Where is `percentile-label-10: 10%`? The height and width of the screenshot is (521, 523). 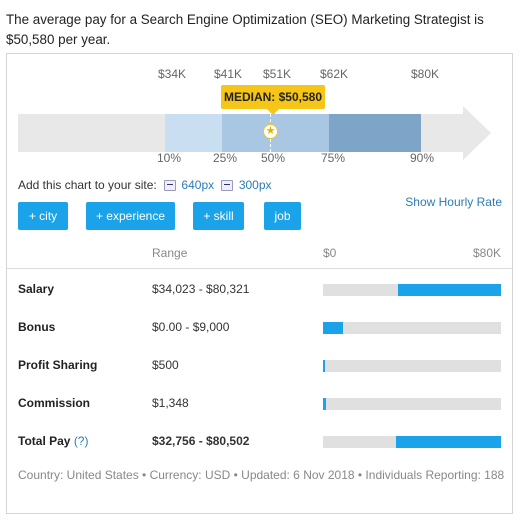
percentile-label-10: 10% is located at coordinates (169, 158).